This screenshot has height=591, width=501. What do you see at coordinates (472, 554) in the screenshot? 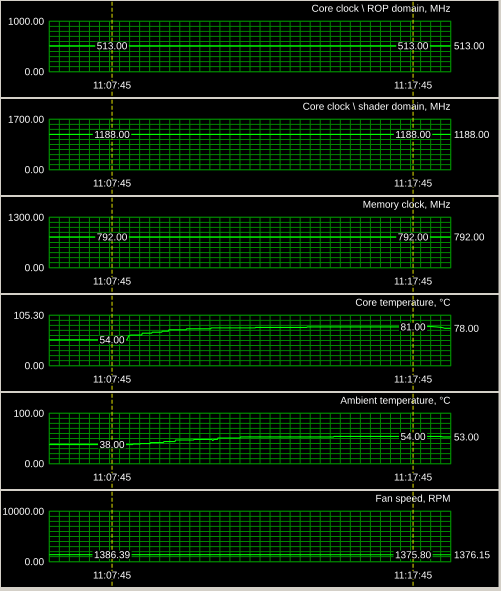
I see `annotation: 1376.15` at bounding box center [472, 554].